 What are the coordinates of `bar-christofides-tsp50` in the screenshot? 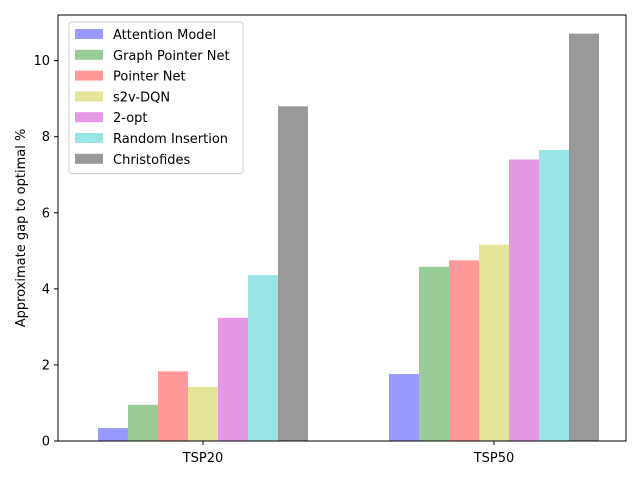 It's located at (584, 237).